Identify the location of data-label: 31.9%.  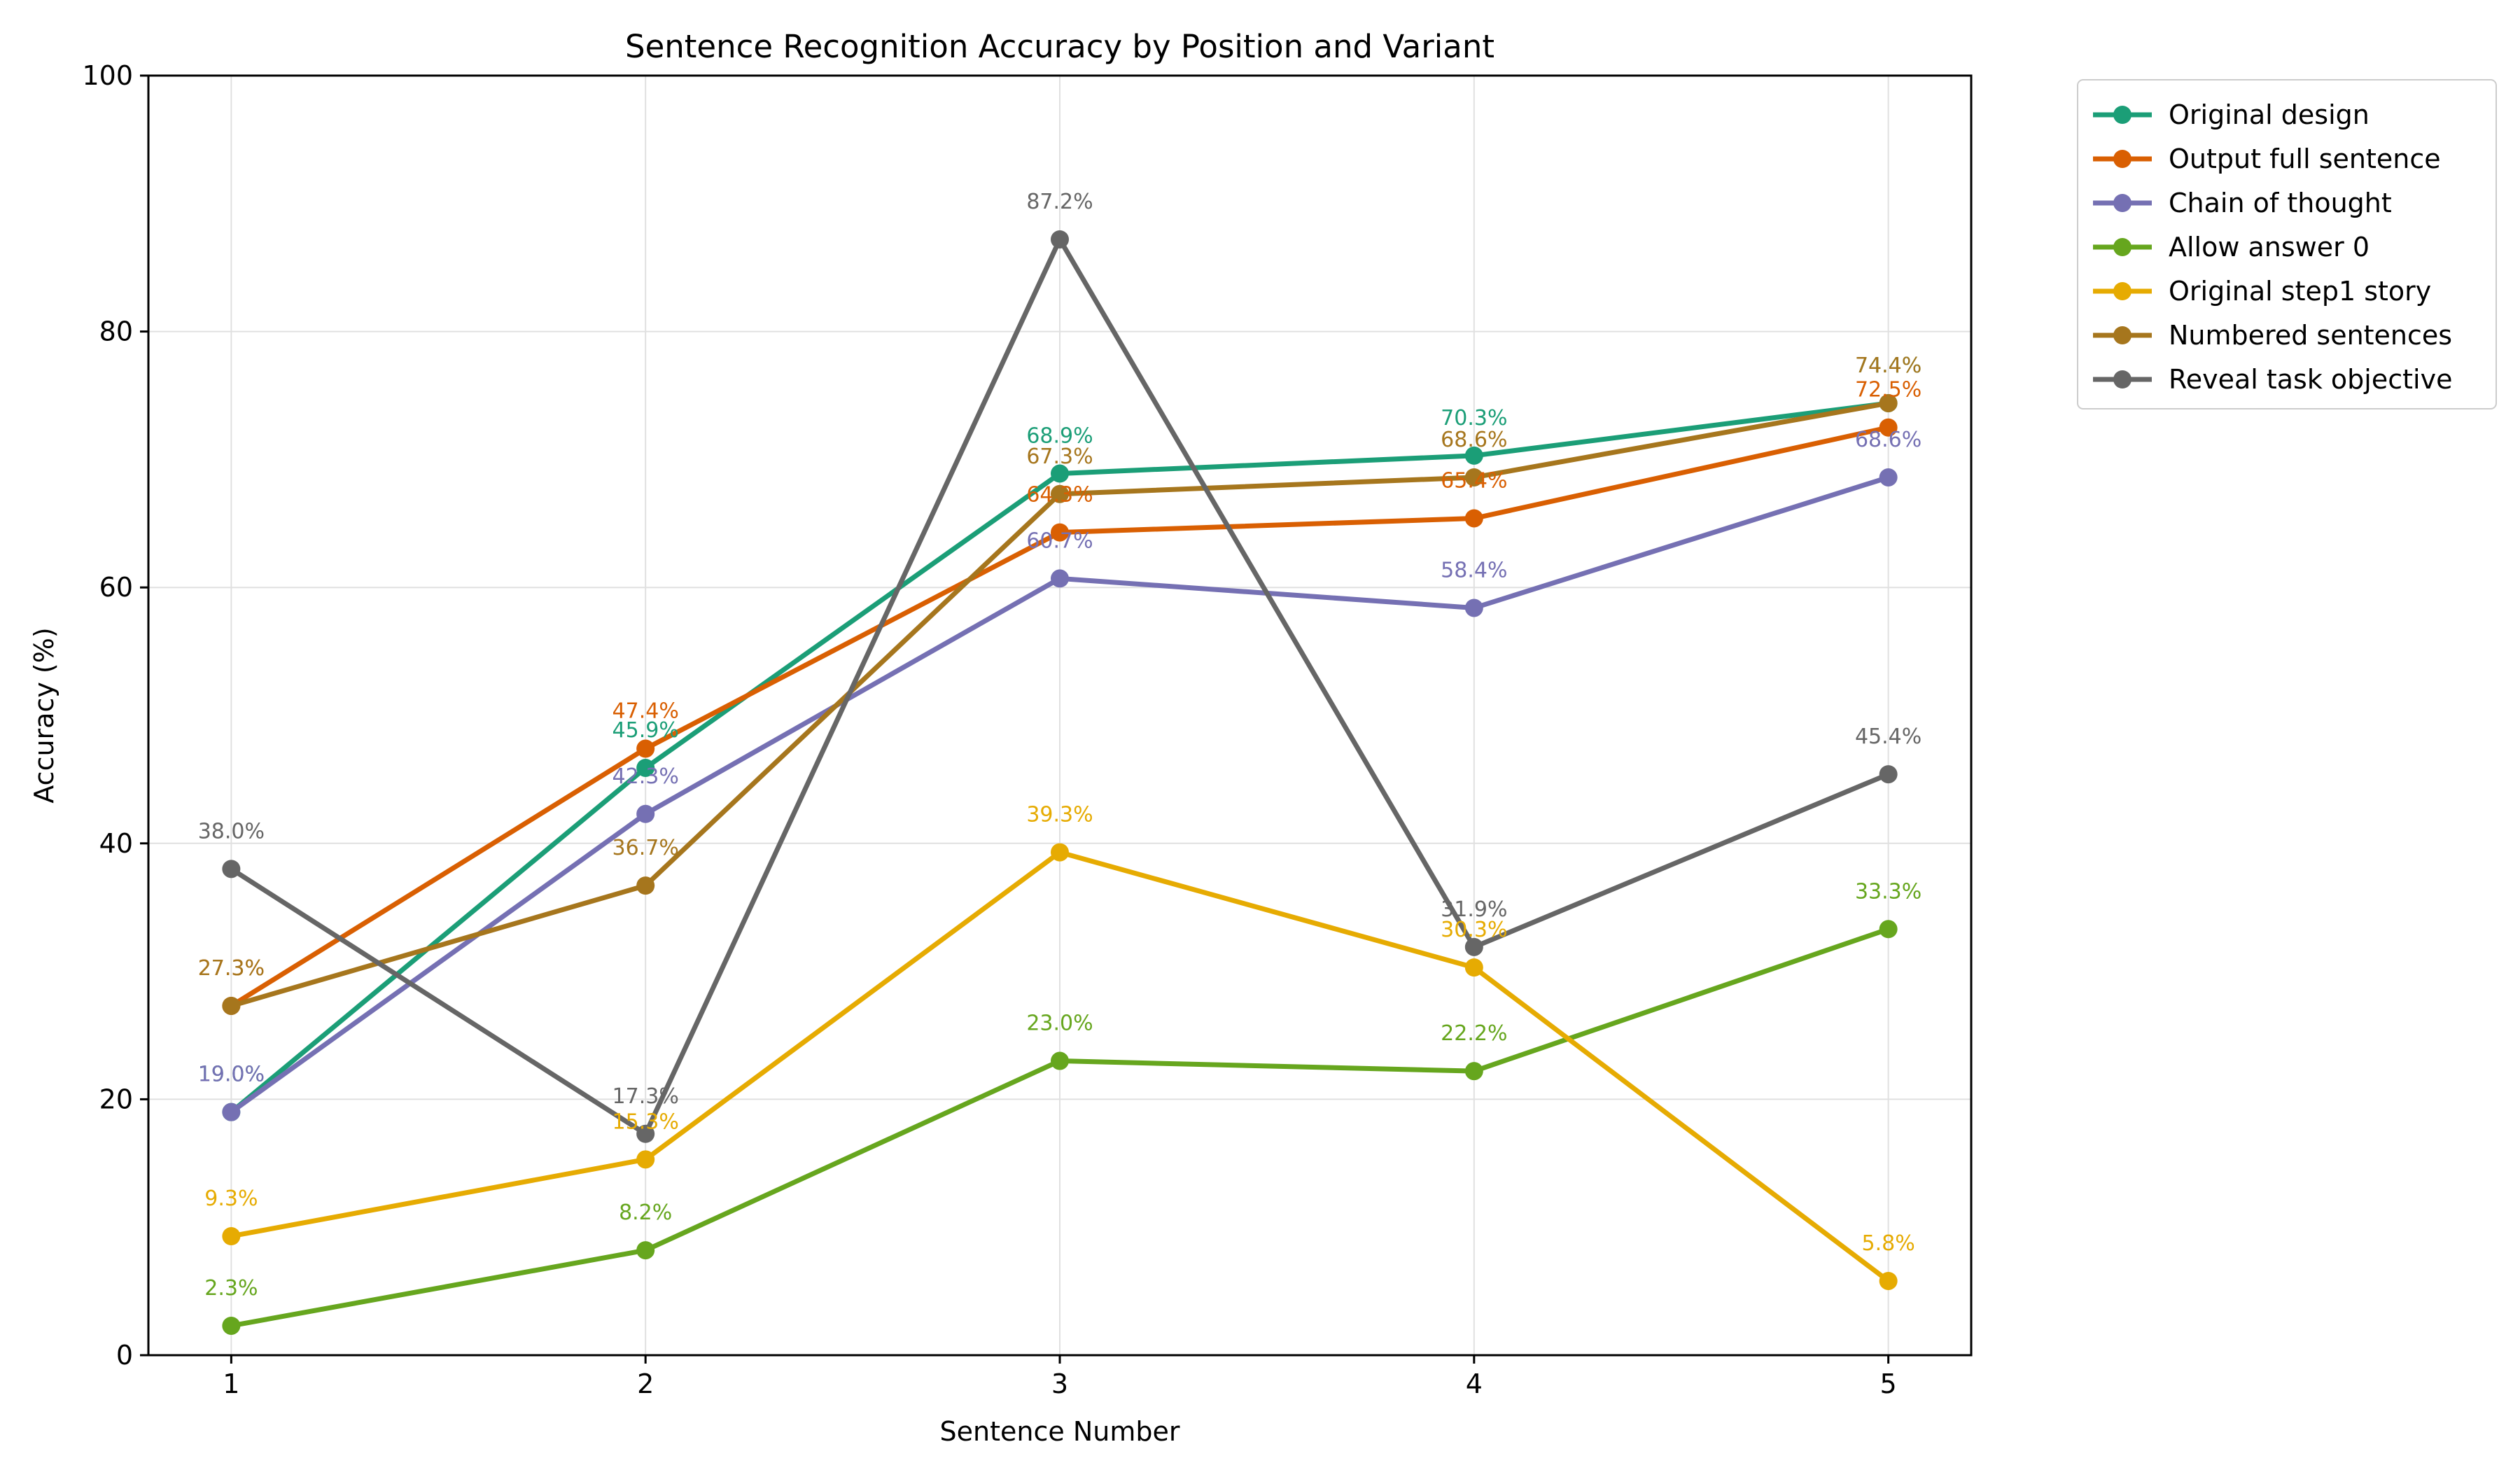
(1474, 909).